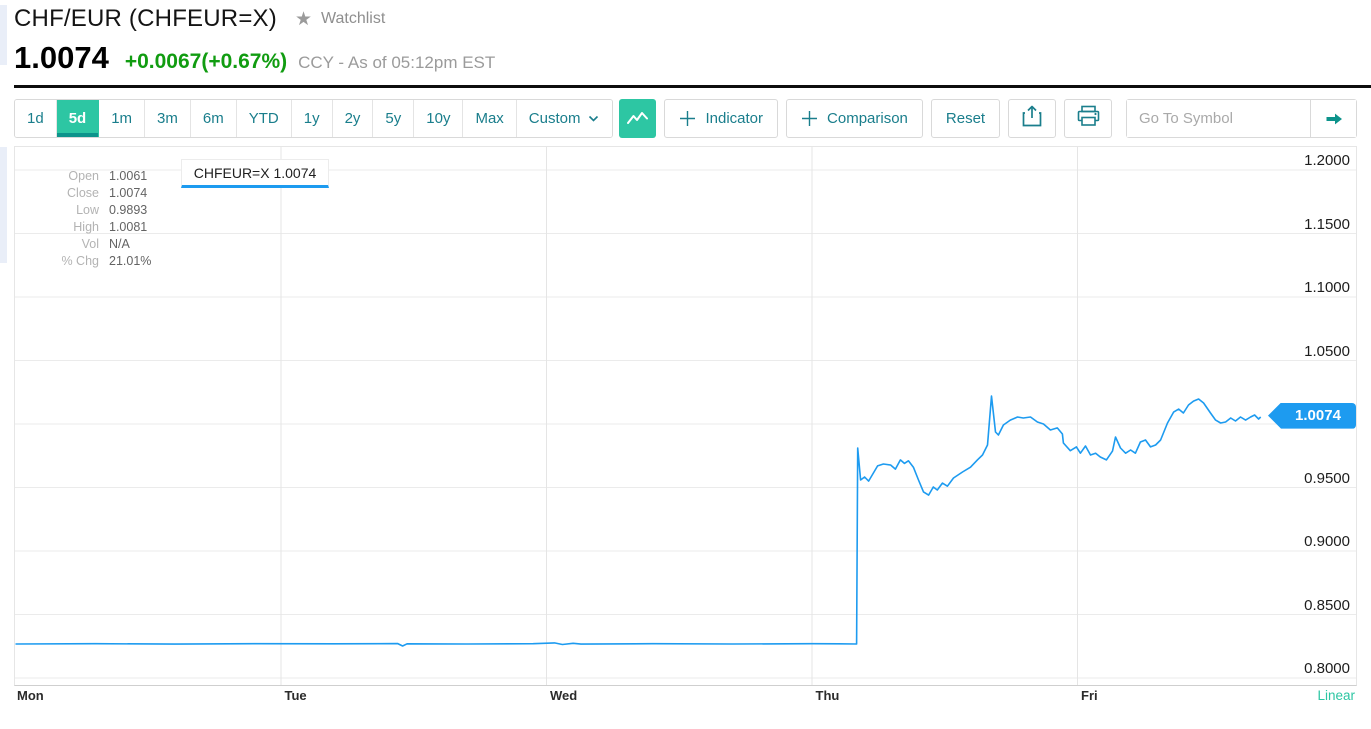 This screenshot has width=1371, height=729. I want to click on ohlc-row: High 1.0081, so click(88, 227).